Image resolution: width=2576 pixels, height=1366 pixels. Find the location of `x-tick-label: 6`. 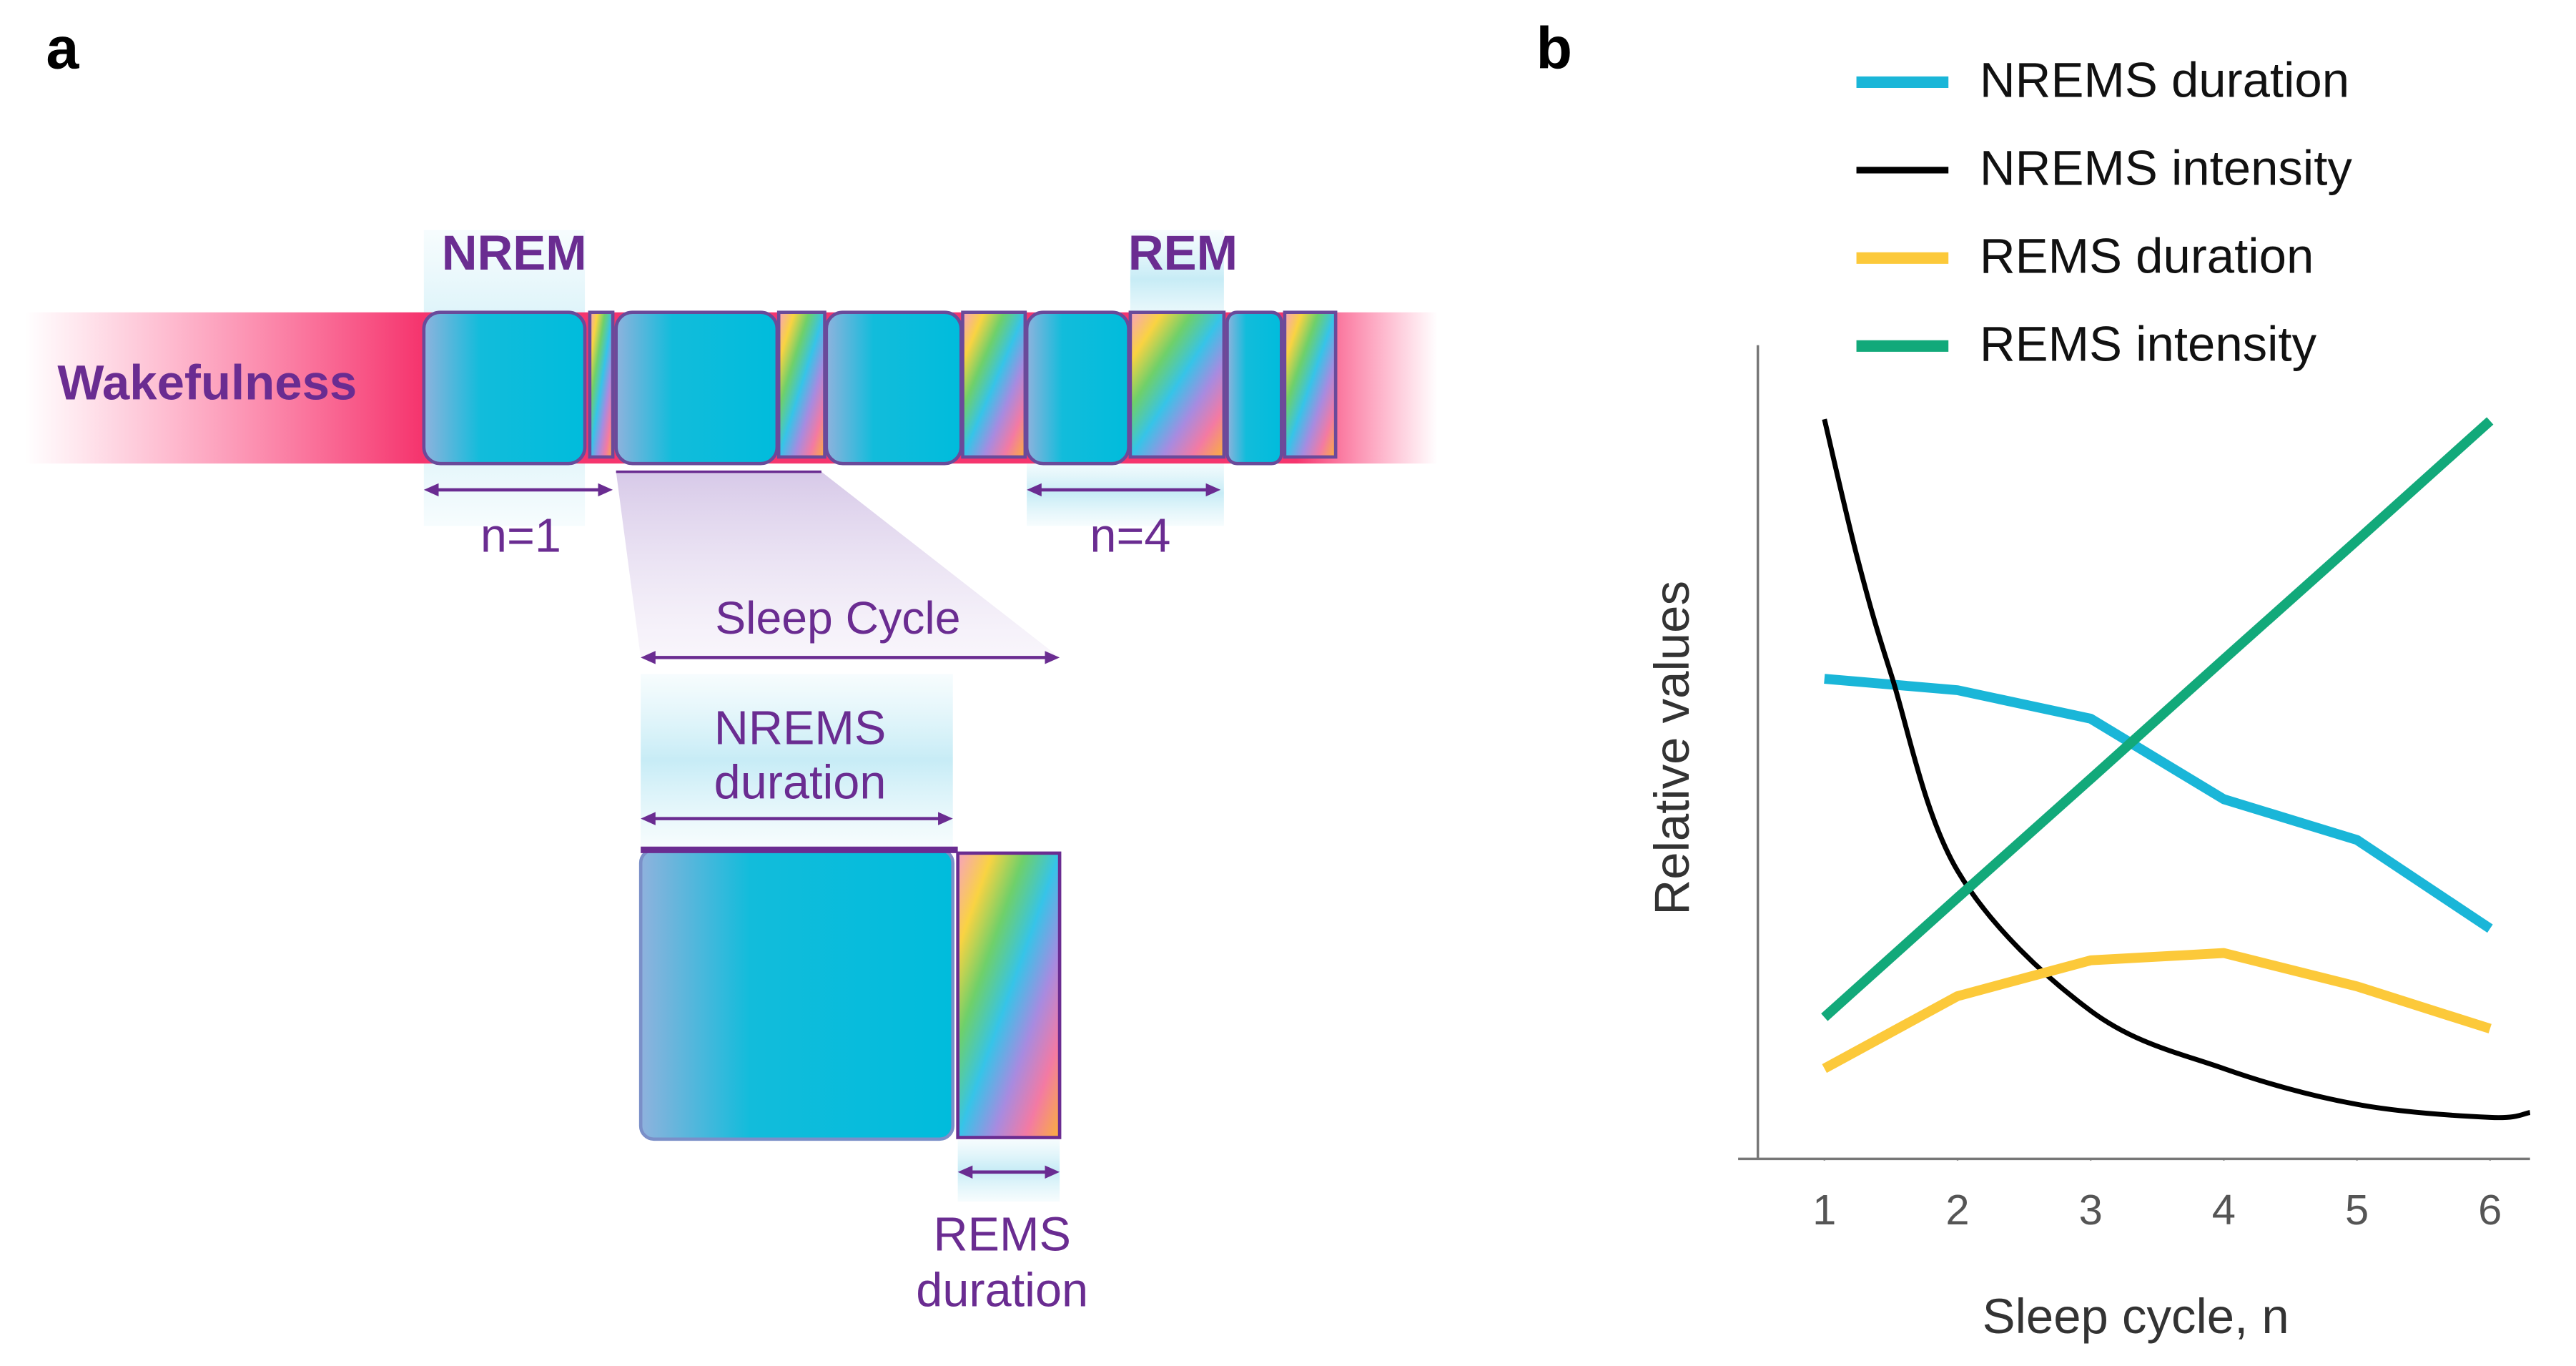

x-tick-label: 6 is located at coordinates (2490, 1210).